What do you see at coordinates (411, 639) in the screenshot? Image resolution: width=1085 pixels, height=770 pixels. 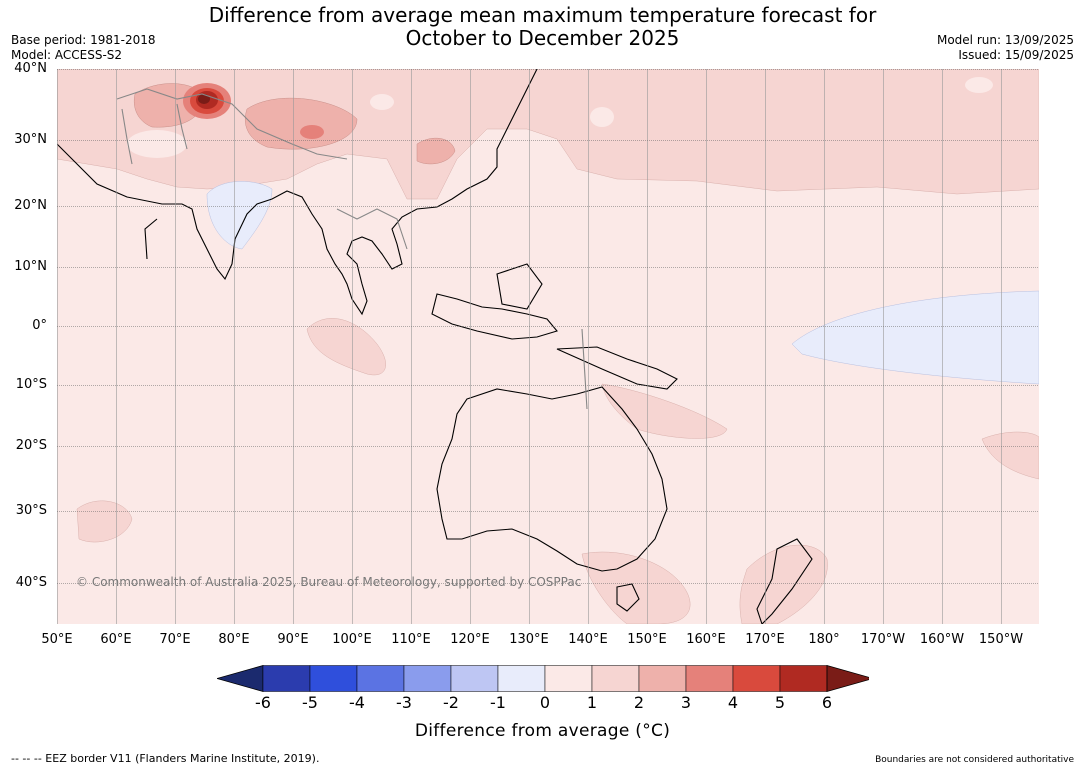 I see `lon-label: 110°E` at bounding box center [411, 639].